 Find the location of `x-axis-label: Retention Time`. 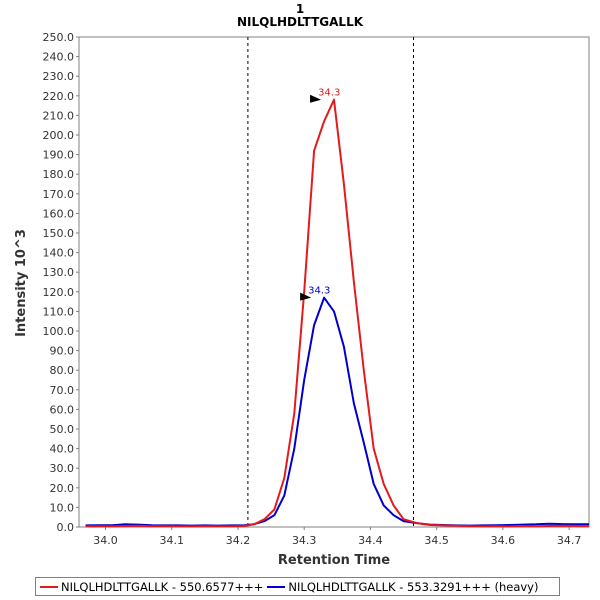

x-axis-label: Retention Time is located at coordinates (334, 560).